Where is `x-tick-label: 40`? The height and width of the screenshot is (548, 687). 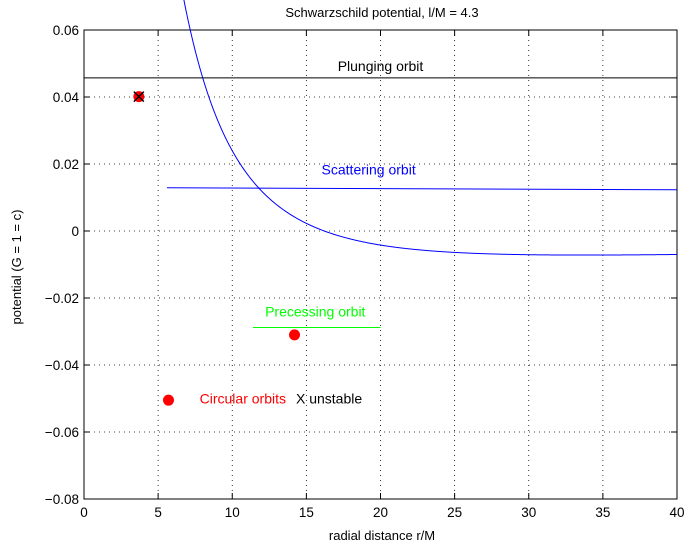 x-tick-label: 40 is located at coordinates (676, 512).